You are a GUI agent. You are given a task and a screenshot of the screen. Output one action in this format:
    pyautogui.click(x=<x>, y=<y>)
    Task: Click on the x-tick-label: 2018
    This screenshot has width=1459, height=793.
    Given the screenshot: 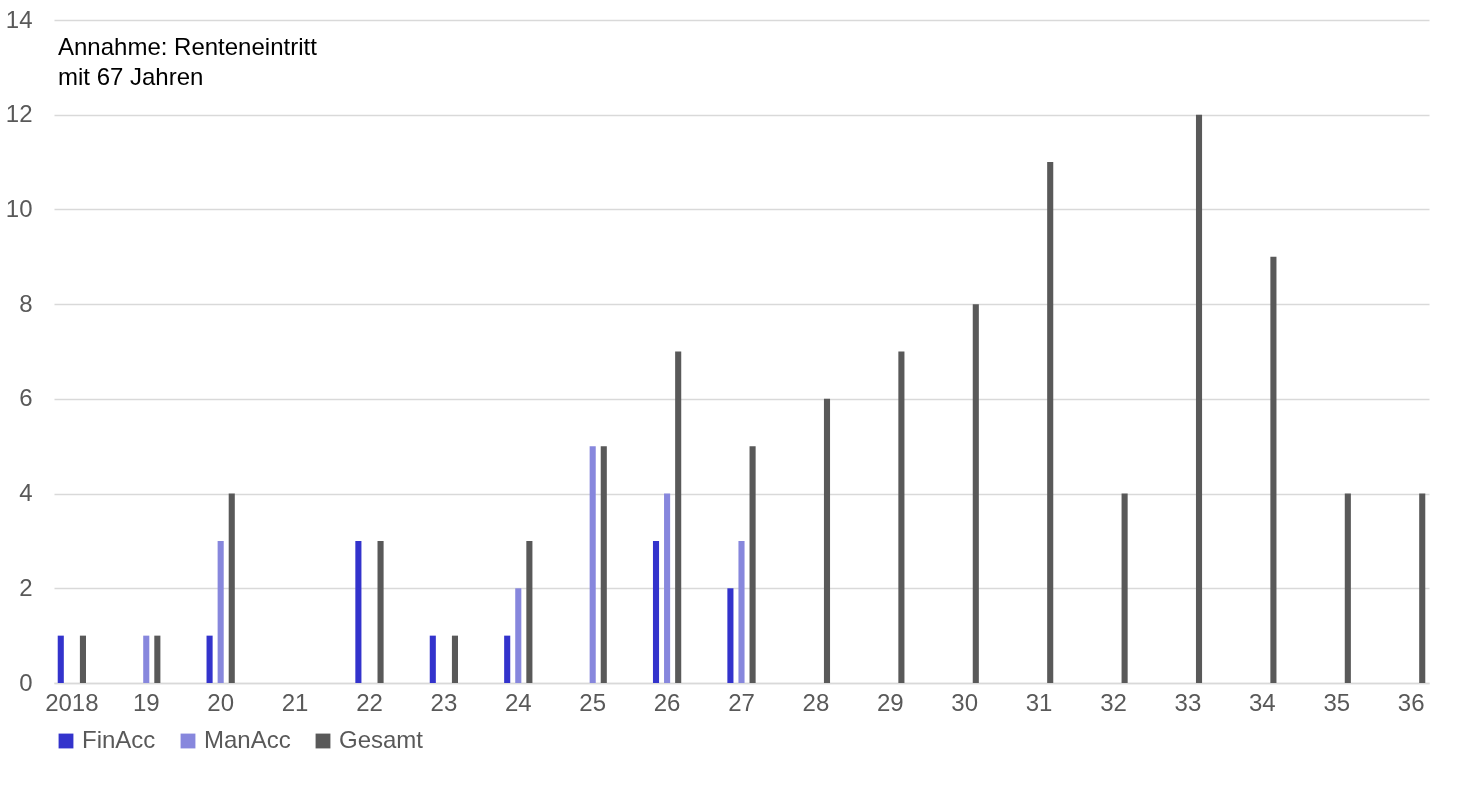 What is the action you would take?
    pyautogui.click(x=72, y=702)
    